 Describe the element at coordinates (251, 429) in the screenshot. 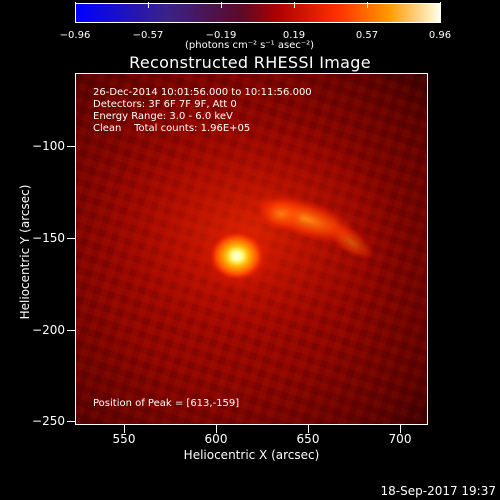

I see `x-axis-ticks` at that location.